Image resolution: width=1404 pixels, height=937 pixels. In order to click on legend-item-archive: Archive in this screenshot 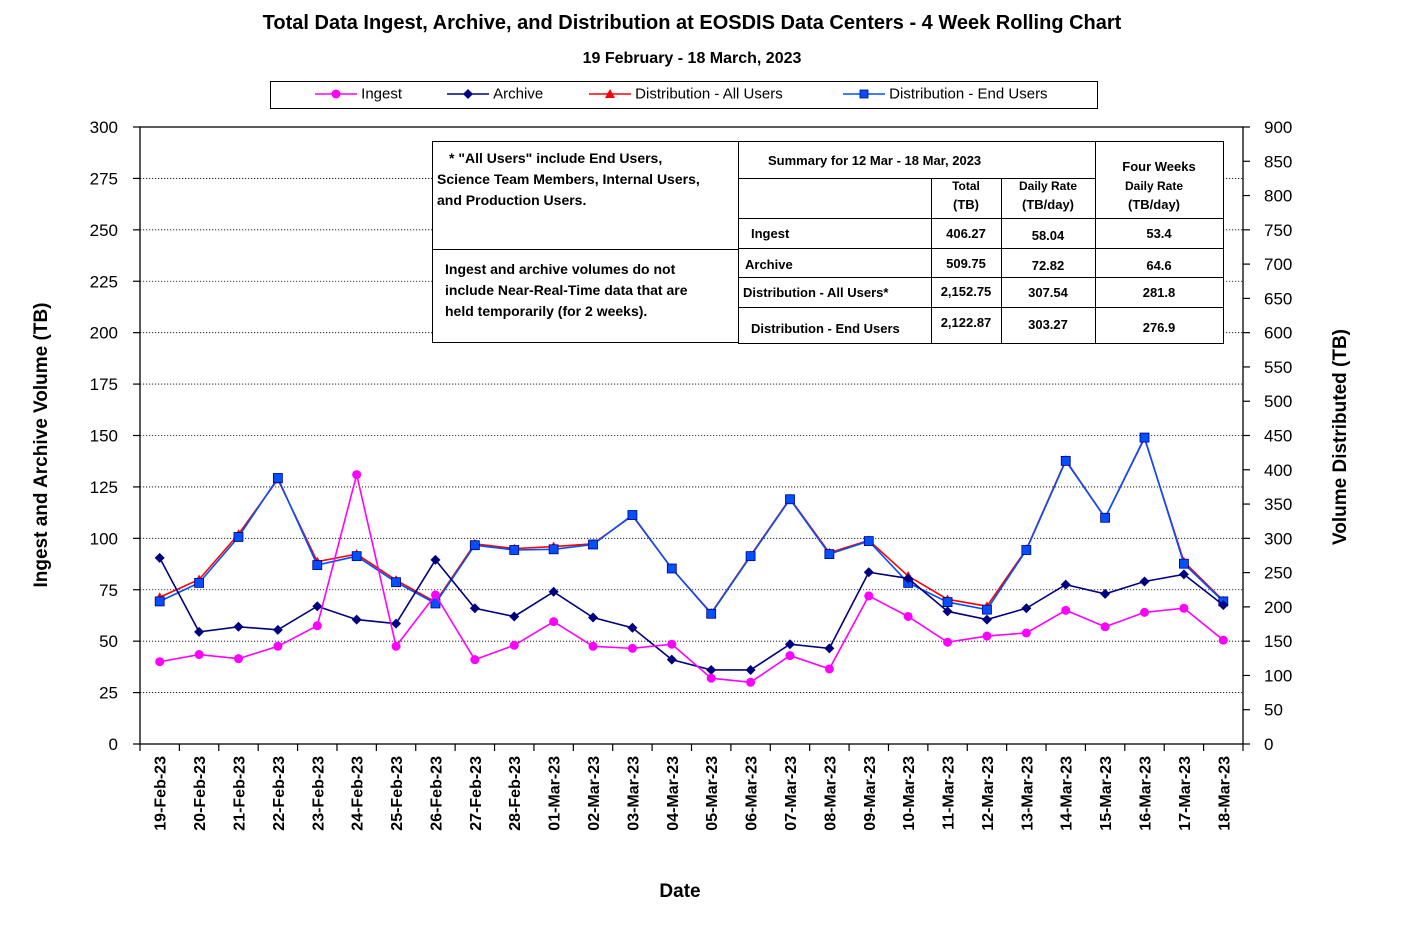, I will do `click(495, 94)`.